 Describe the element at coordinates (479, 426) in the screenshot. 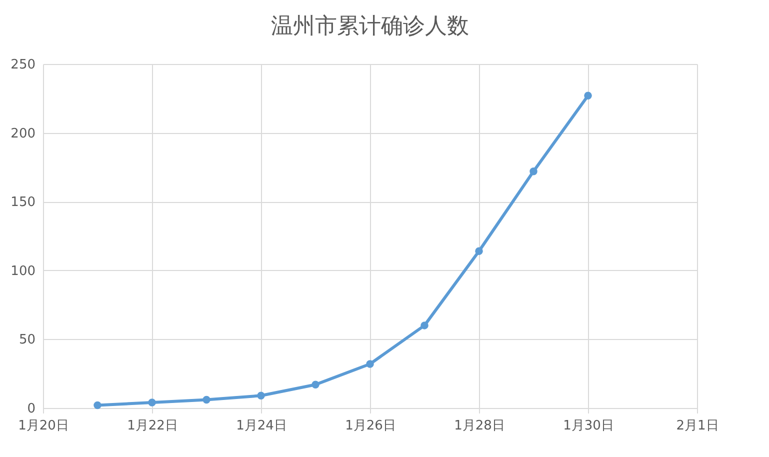

I see `x-tick-label: 1月28日` at that location.